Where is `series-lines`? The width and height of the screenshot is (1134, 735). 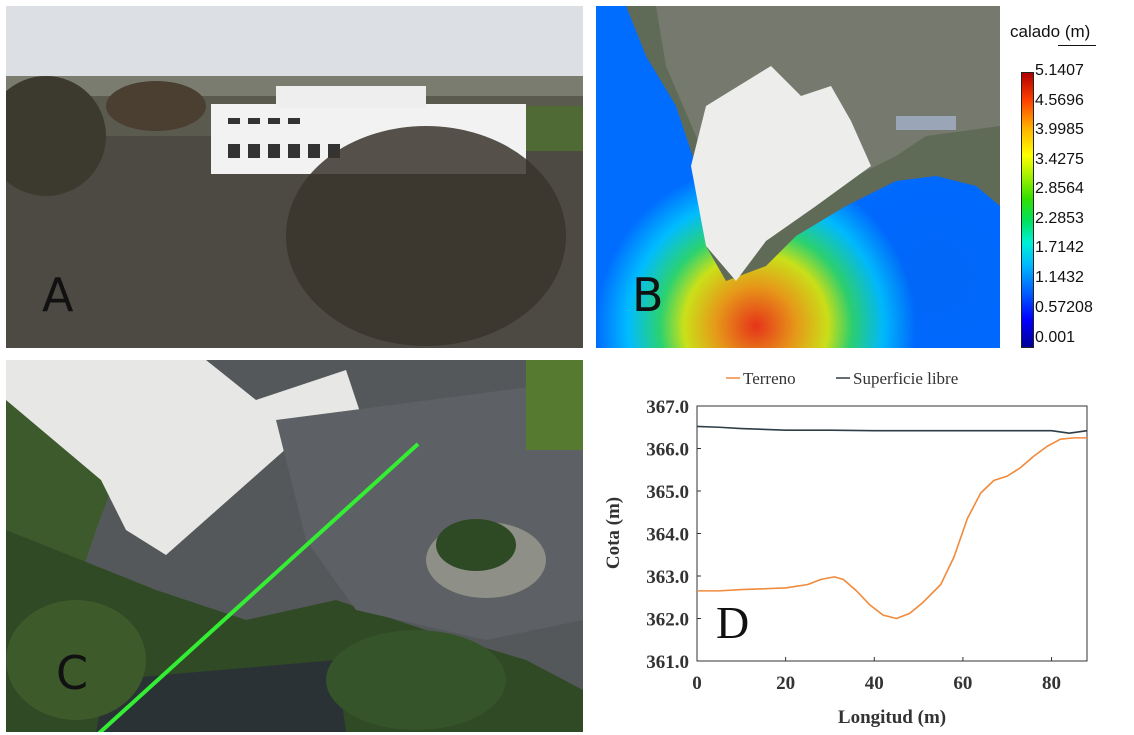
series-lines is located at coordinates (892, 522).